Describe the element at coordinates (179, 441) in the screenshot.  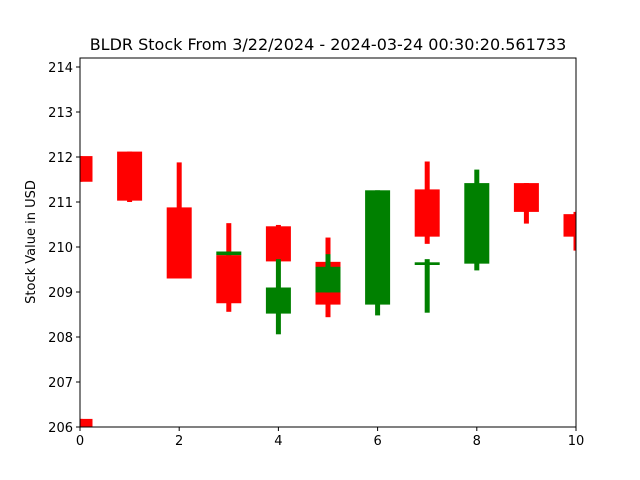
I see `x-tick-label: 2` at that location.